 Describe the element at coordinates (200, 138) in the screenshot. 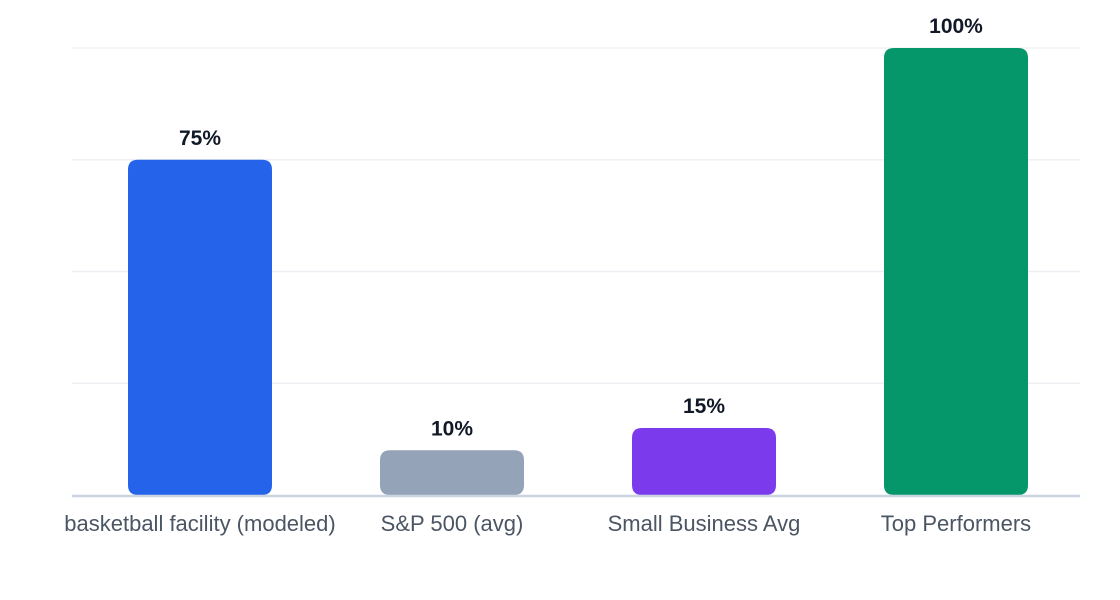

I see `bar-value-label-1: 75%` at that location.